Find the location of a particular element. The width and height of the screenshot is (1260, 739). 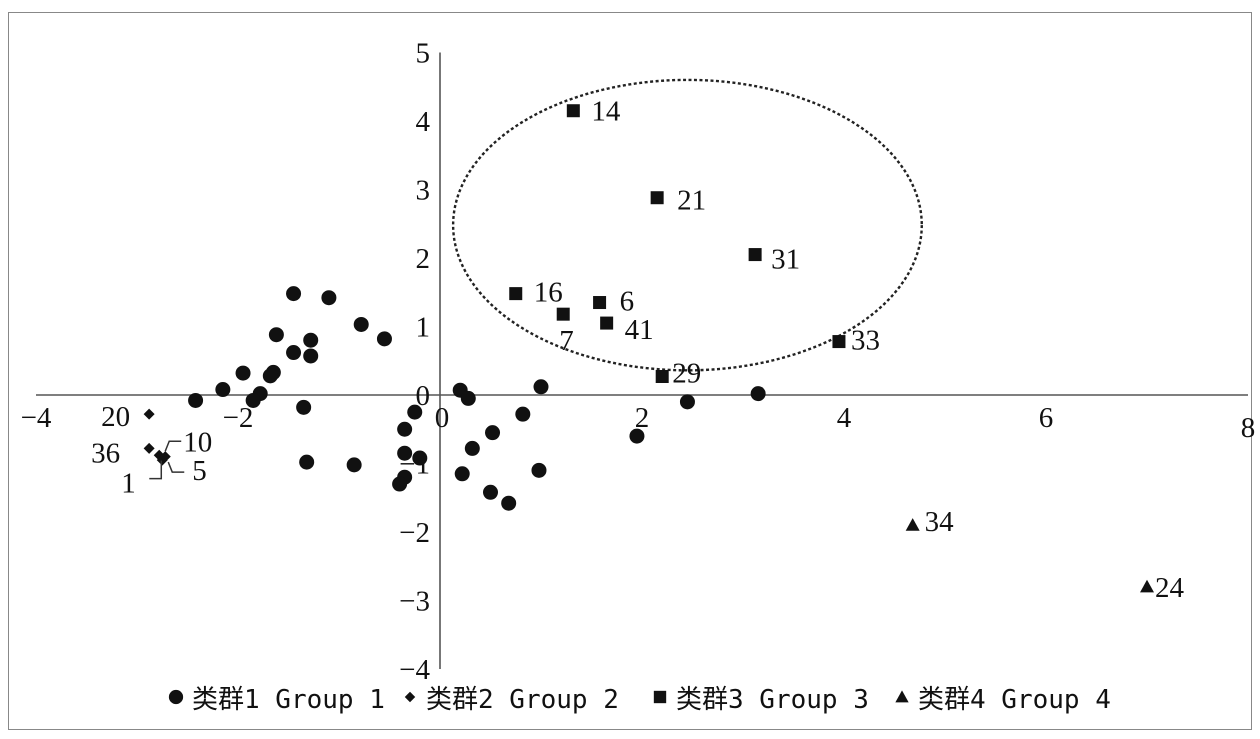

point-label-5: 5 is located at coordinates (199, 471).